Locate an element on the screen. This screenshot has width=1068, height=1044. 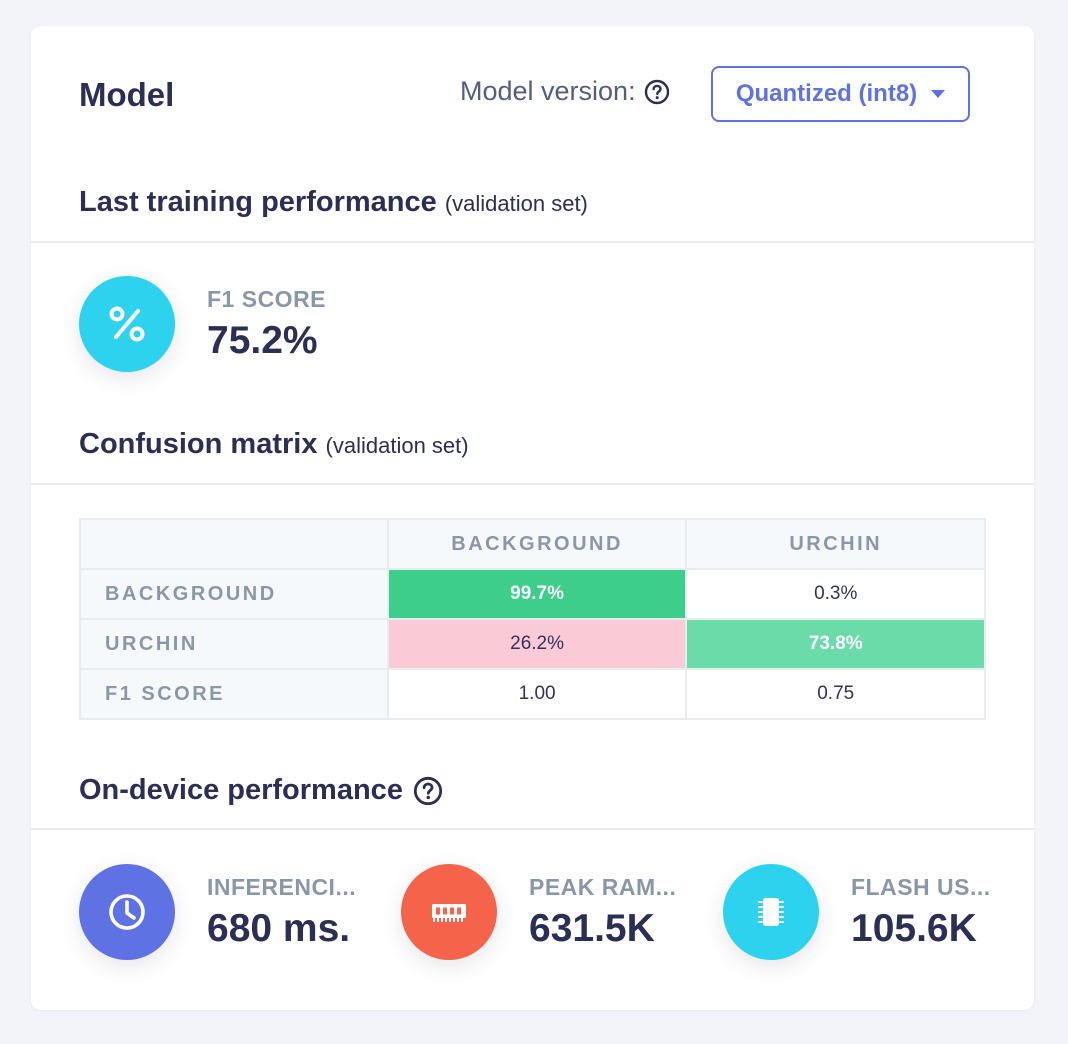
matrix-cell: 1.00 is located at coordinates (537, 694).